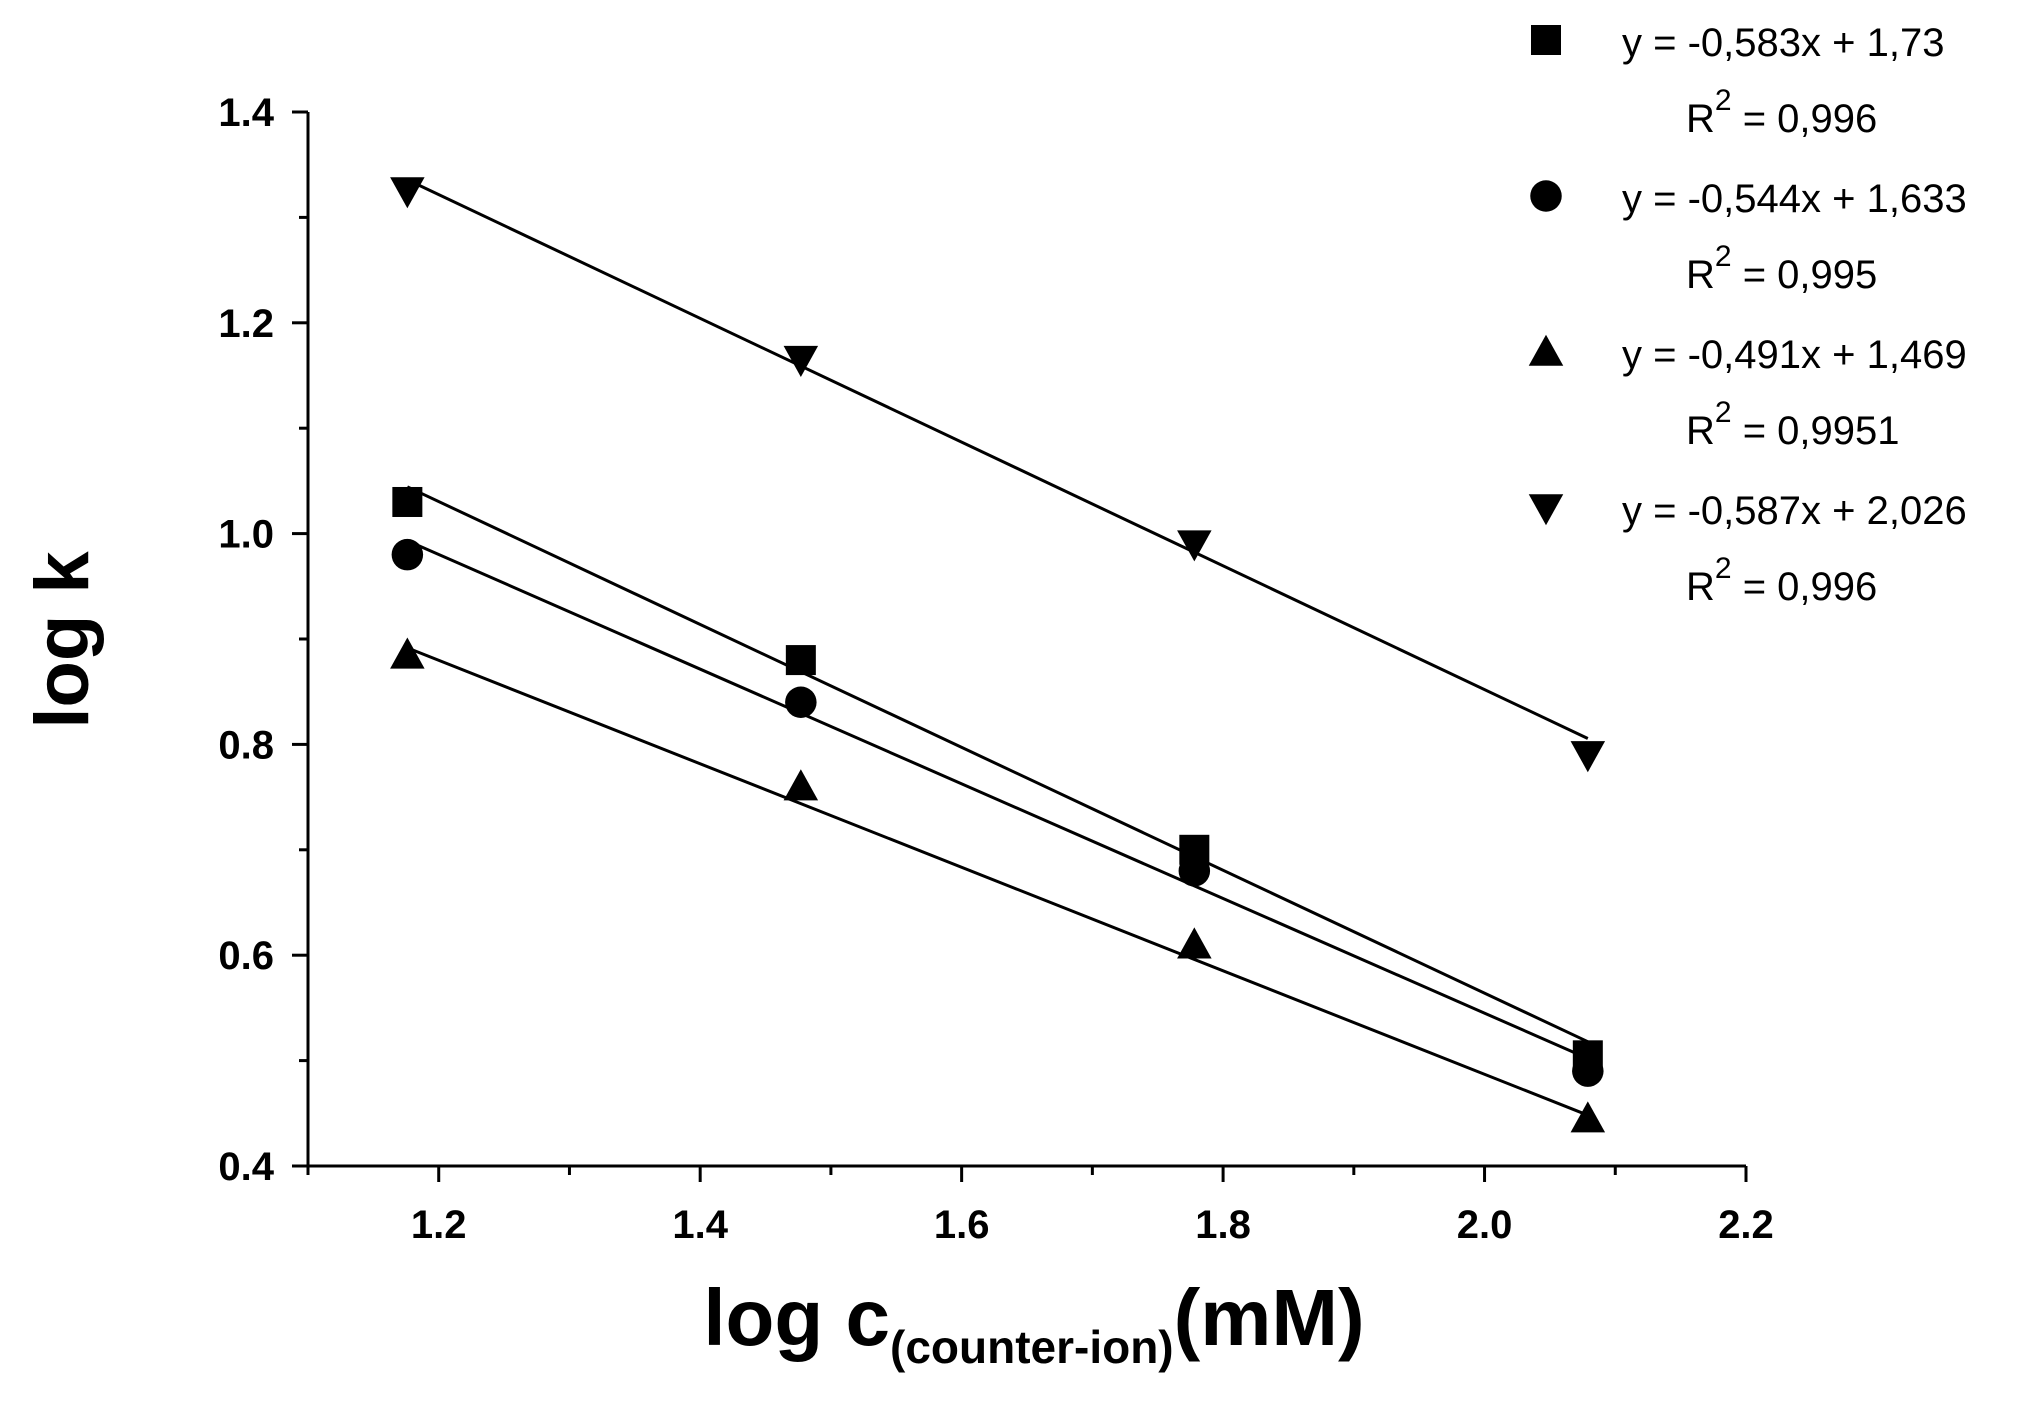 This screenshot has height=1408, width=2037. I want to click on y-tick-label: 1.2, so click(246, 324).